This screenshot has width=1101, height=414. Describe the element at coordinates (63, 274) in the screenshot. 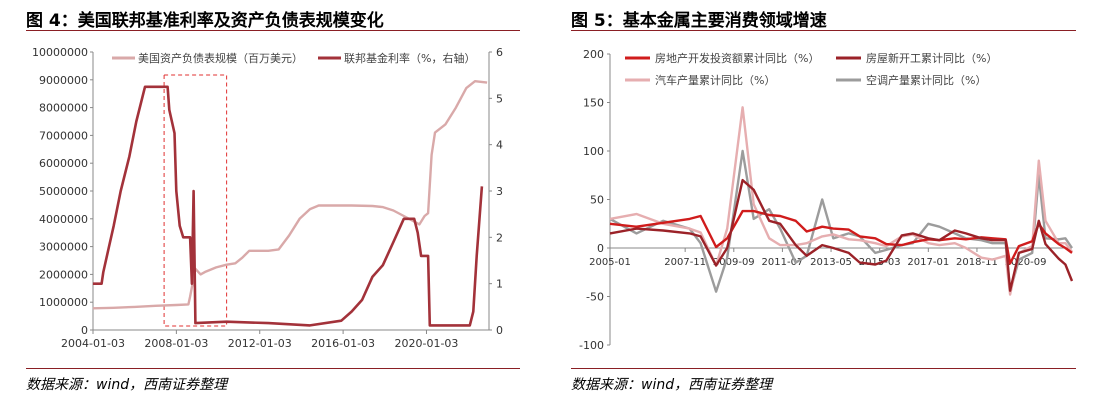

I see `y-left-tick-label: 2000000` at that location.